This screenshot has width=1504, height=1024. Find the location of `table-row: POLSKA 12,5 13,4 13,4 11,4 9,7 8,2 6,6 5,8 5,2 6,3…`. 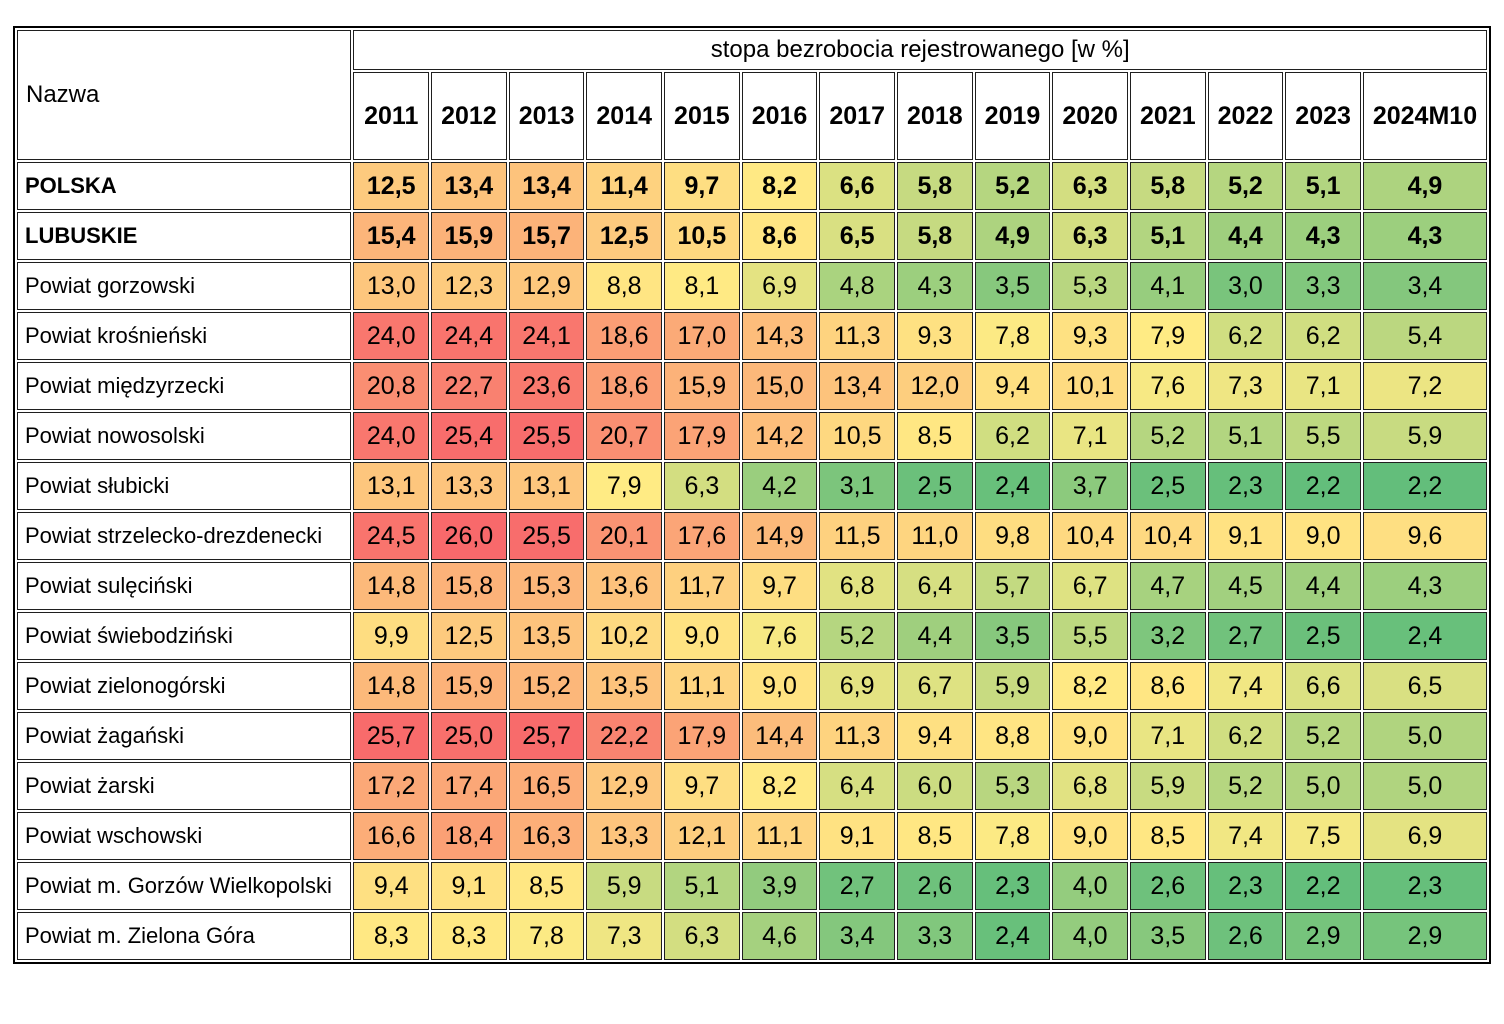

table-row: POLSKA 12,5 13,4 13,4 11,4 9,7 8,2 6,6 5,8 5,2 6,3… is located at coordinates (752, 186).